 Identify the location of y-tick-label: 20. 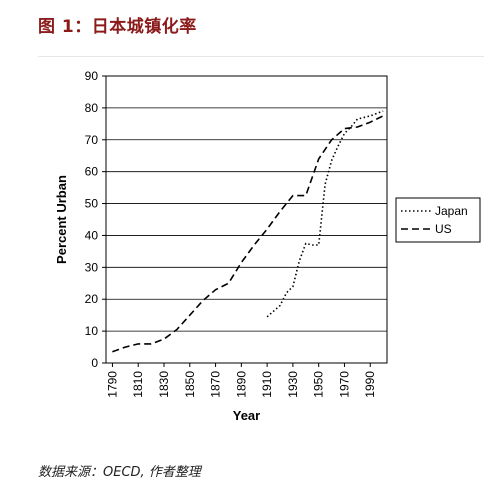
(92, 299).